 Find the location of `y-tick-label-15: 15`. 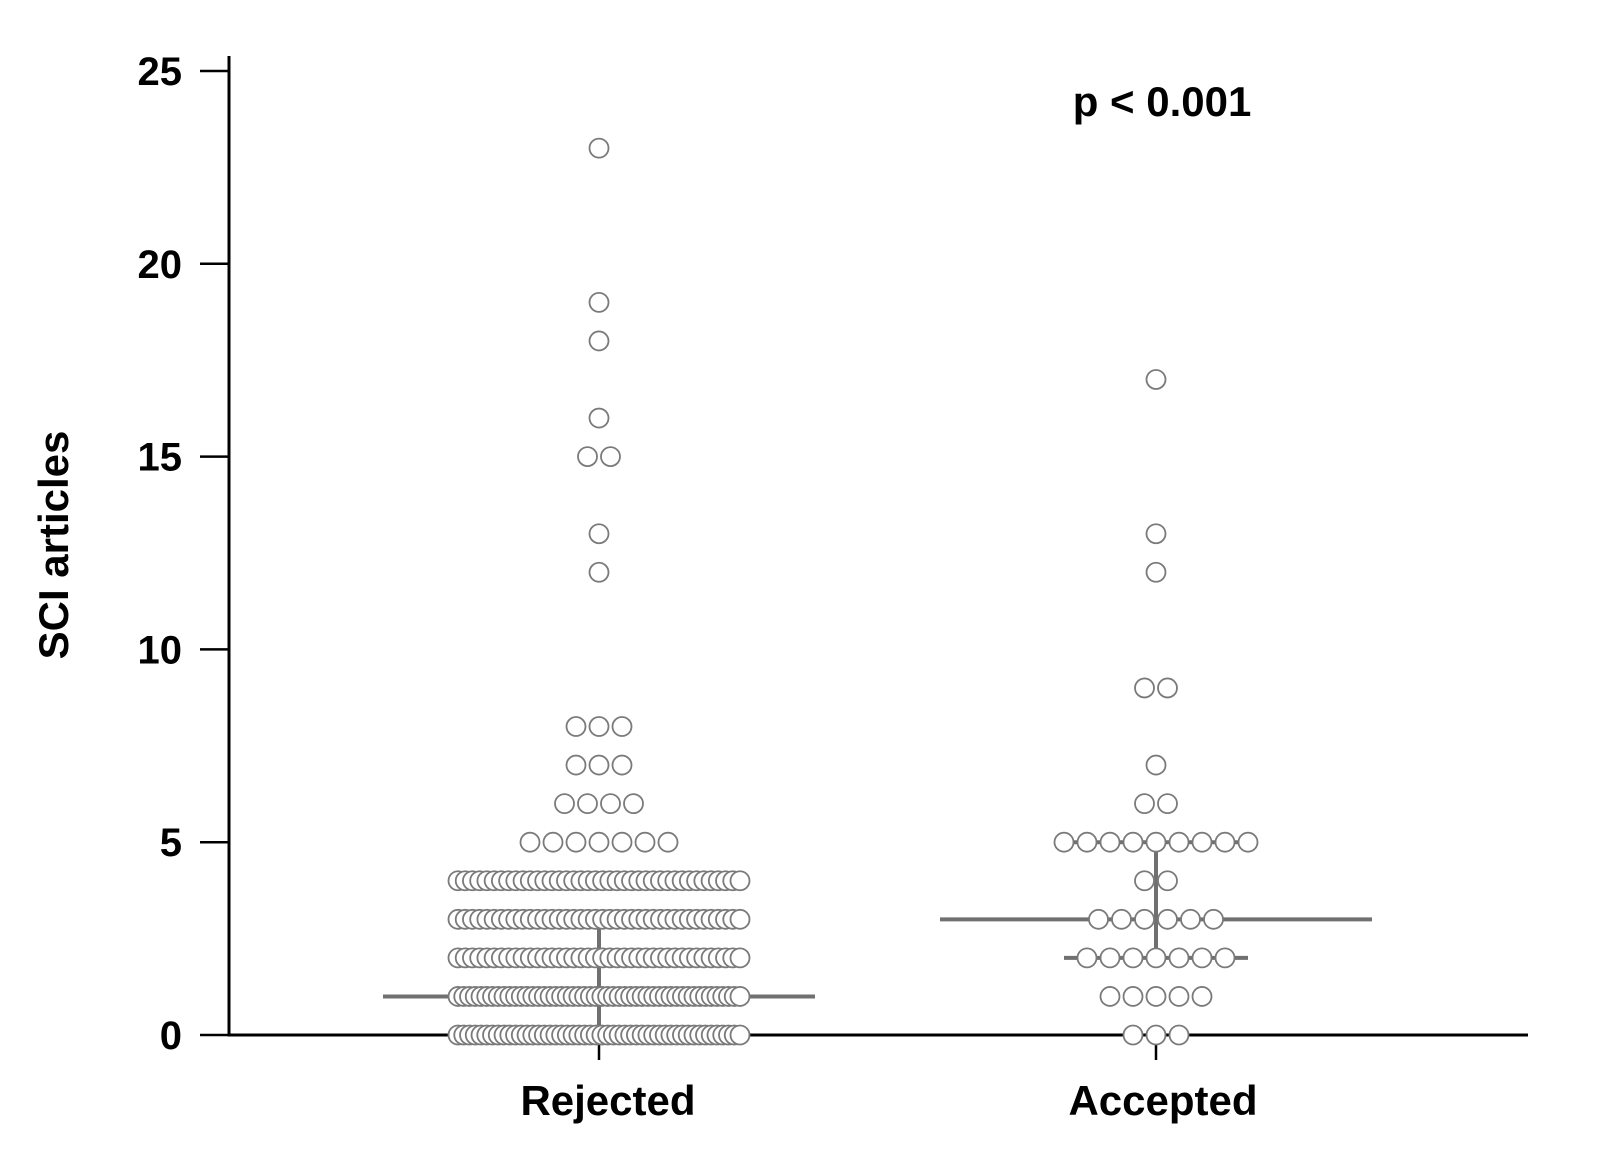

y-tick-label-15: 15 is located at coordinates (160, 458).